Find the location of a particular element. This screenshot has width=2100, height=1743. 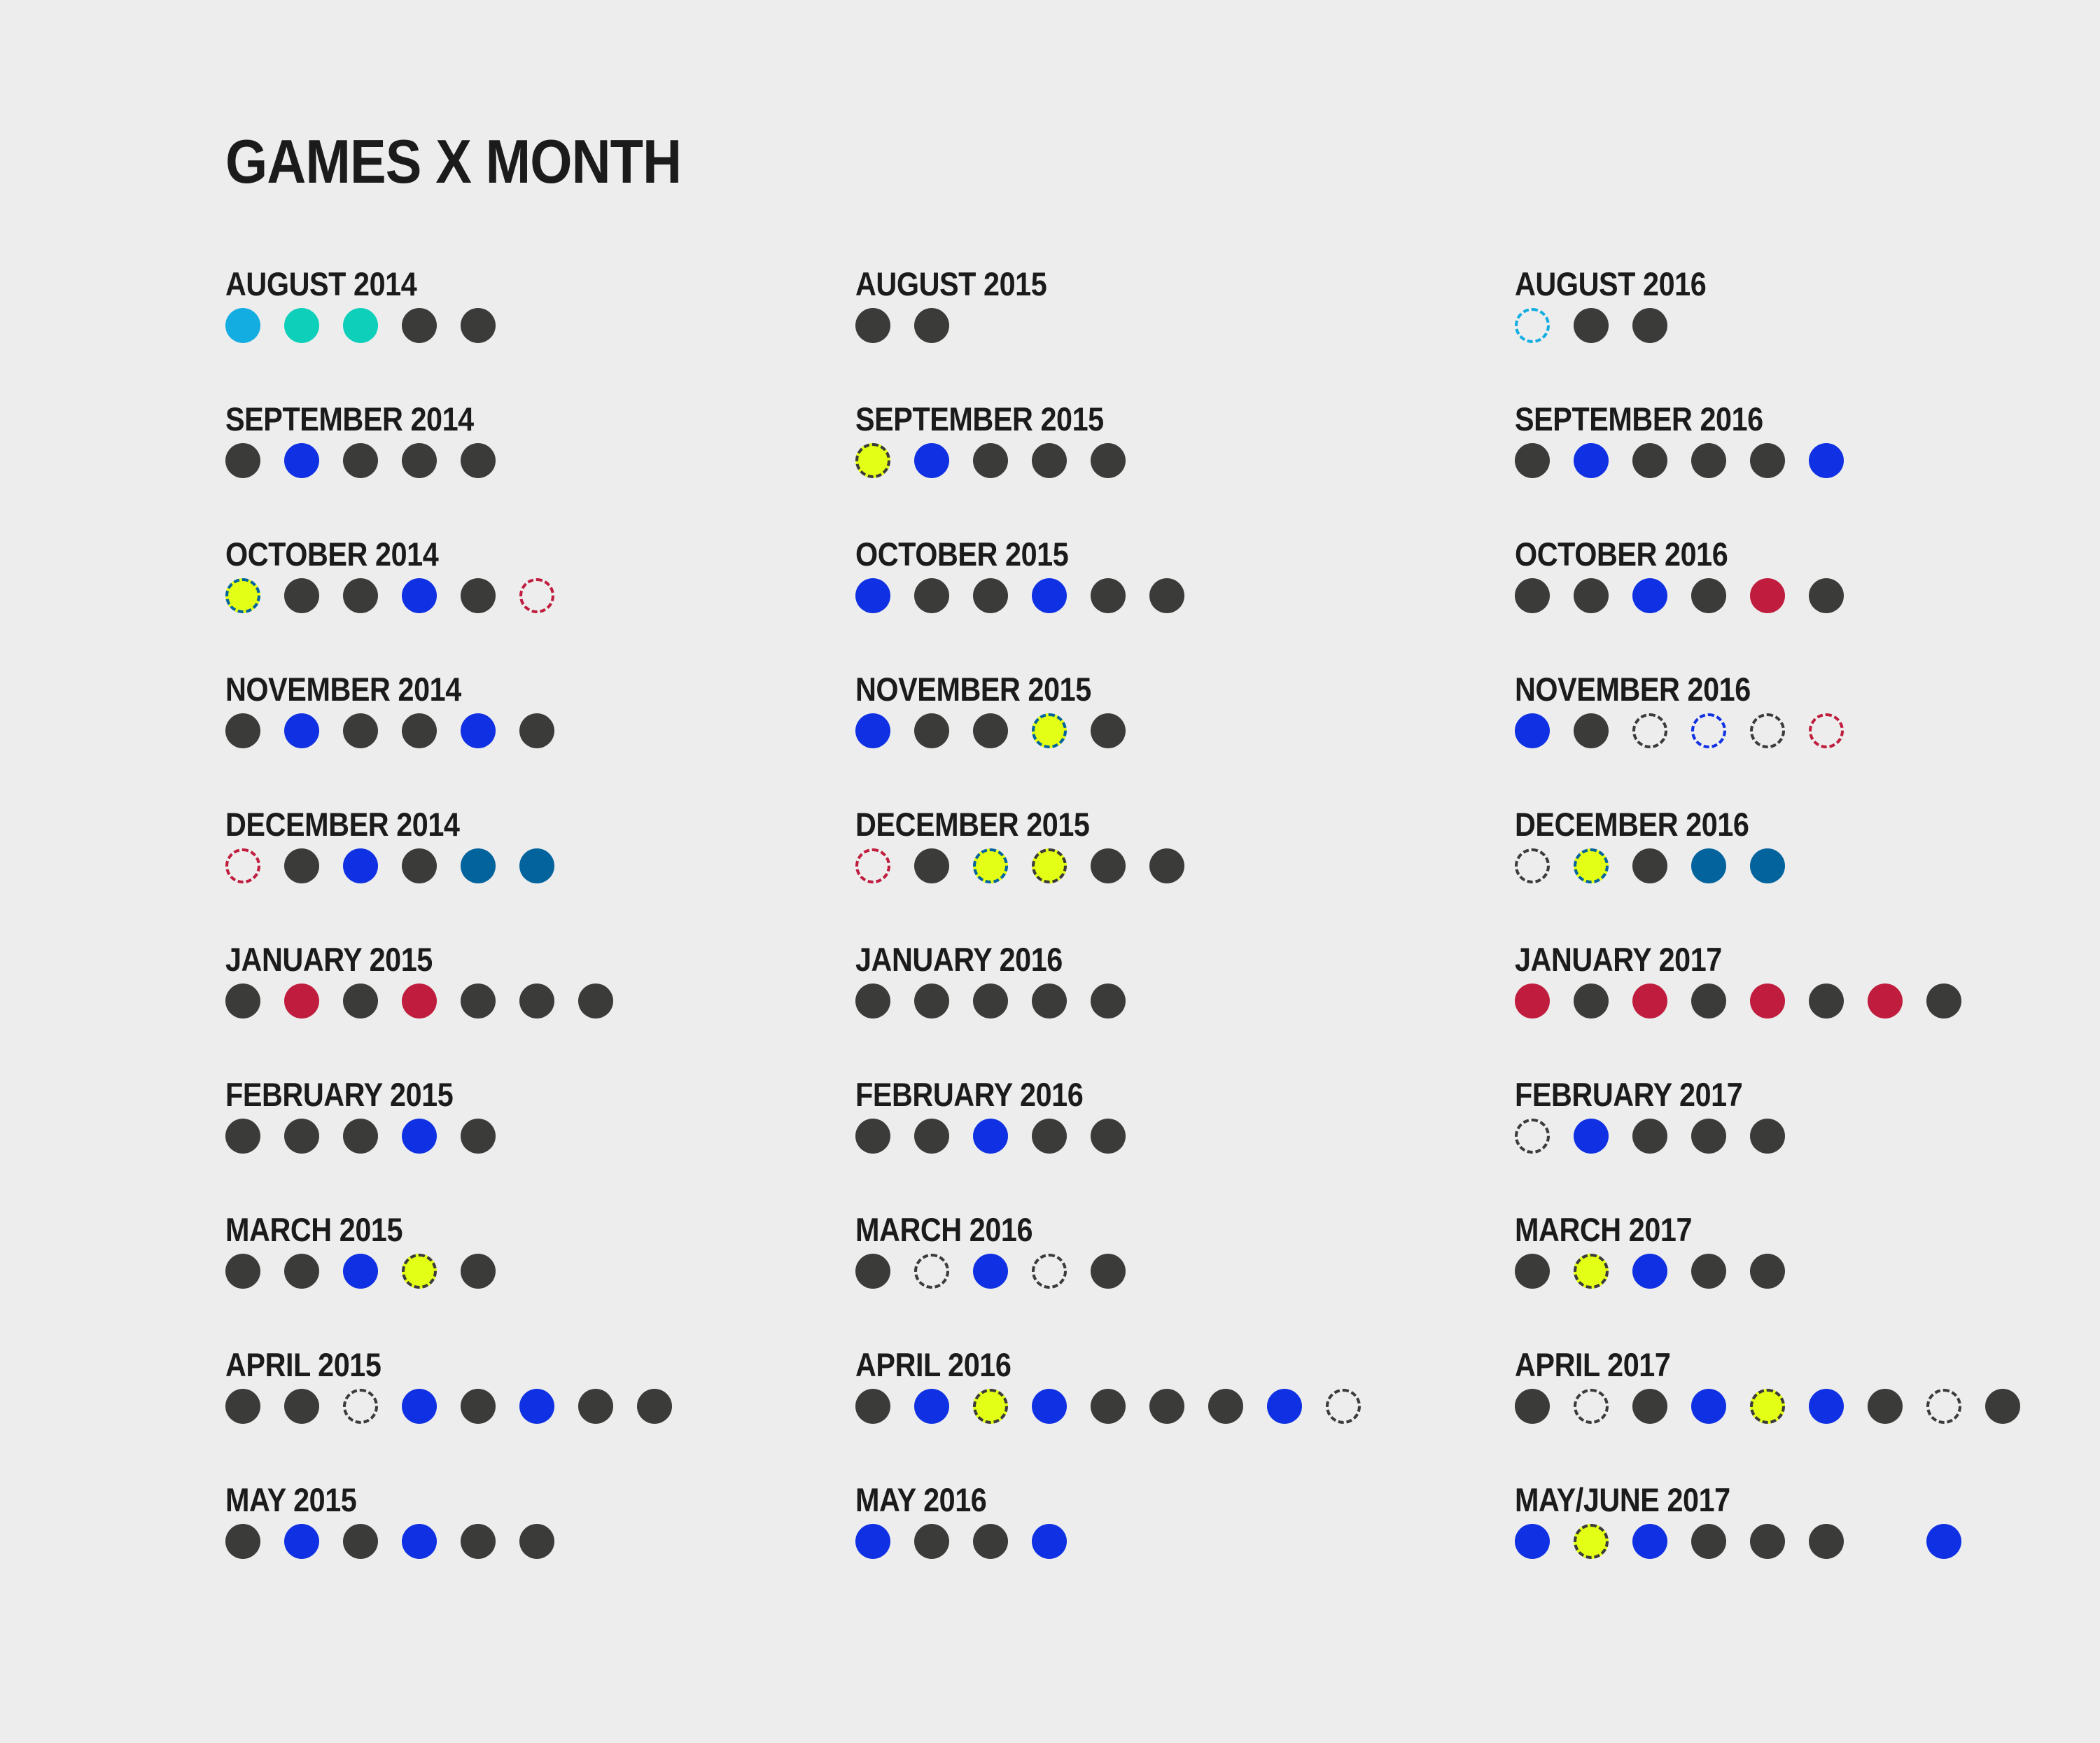

month-group: MAY/JUNE 2017 is located at coordinates (1738, 1533).